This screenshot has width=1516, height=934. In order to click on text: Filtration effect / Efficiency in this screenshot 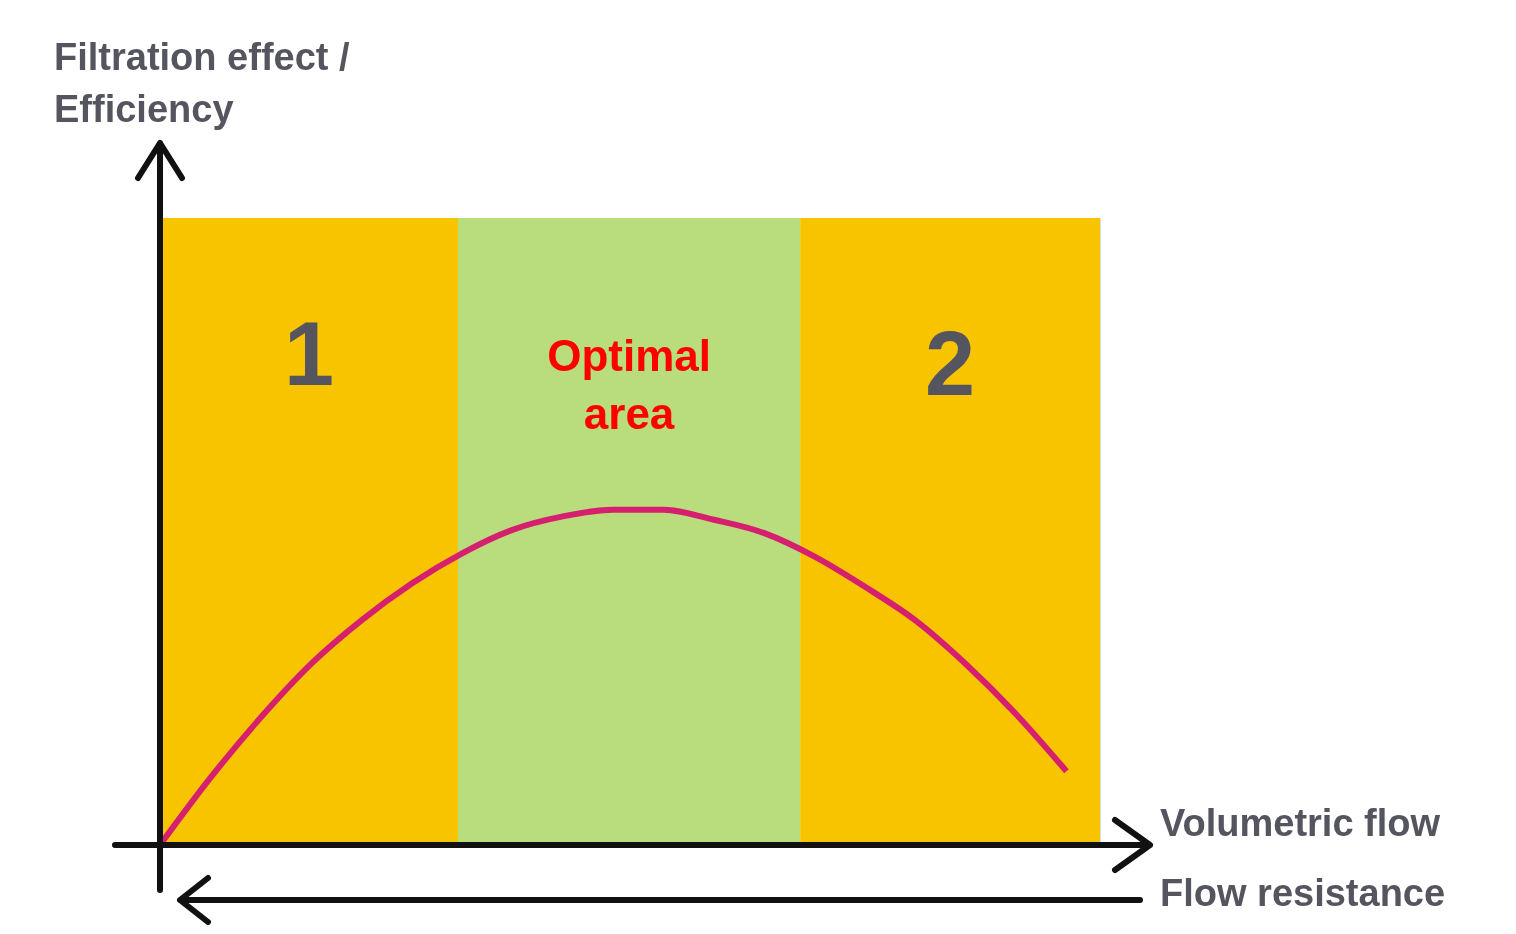, I will do `click(202, 83)`.